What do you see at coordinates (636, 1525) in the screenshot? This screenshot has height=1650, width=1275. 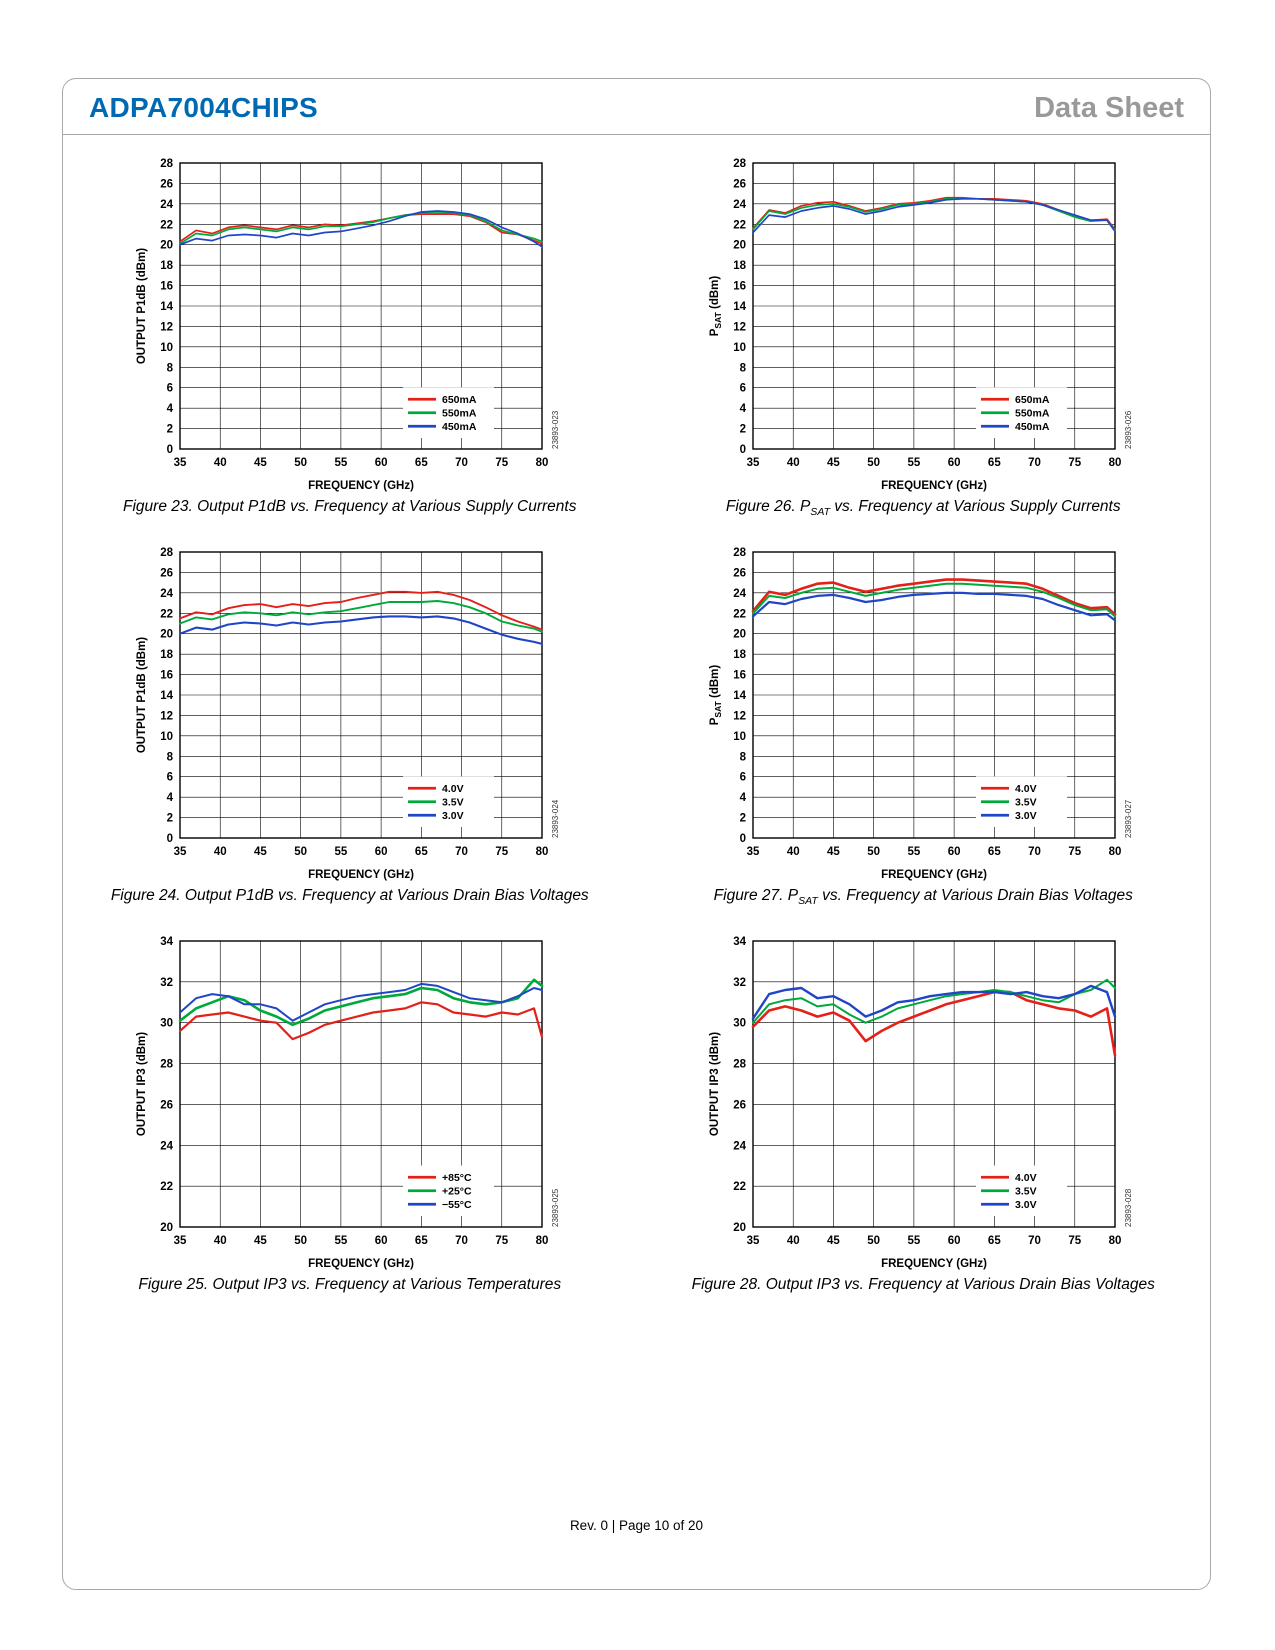 I see `page-footer: Rev. 0 | Page 10 of 20` at bounding box center [636, 1525].